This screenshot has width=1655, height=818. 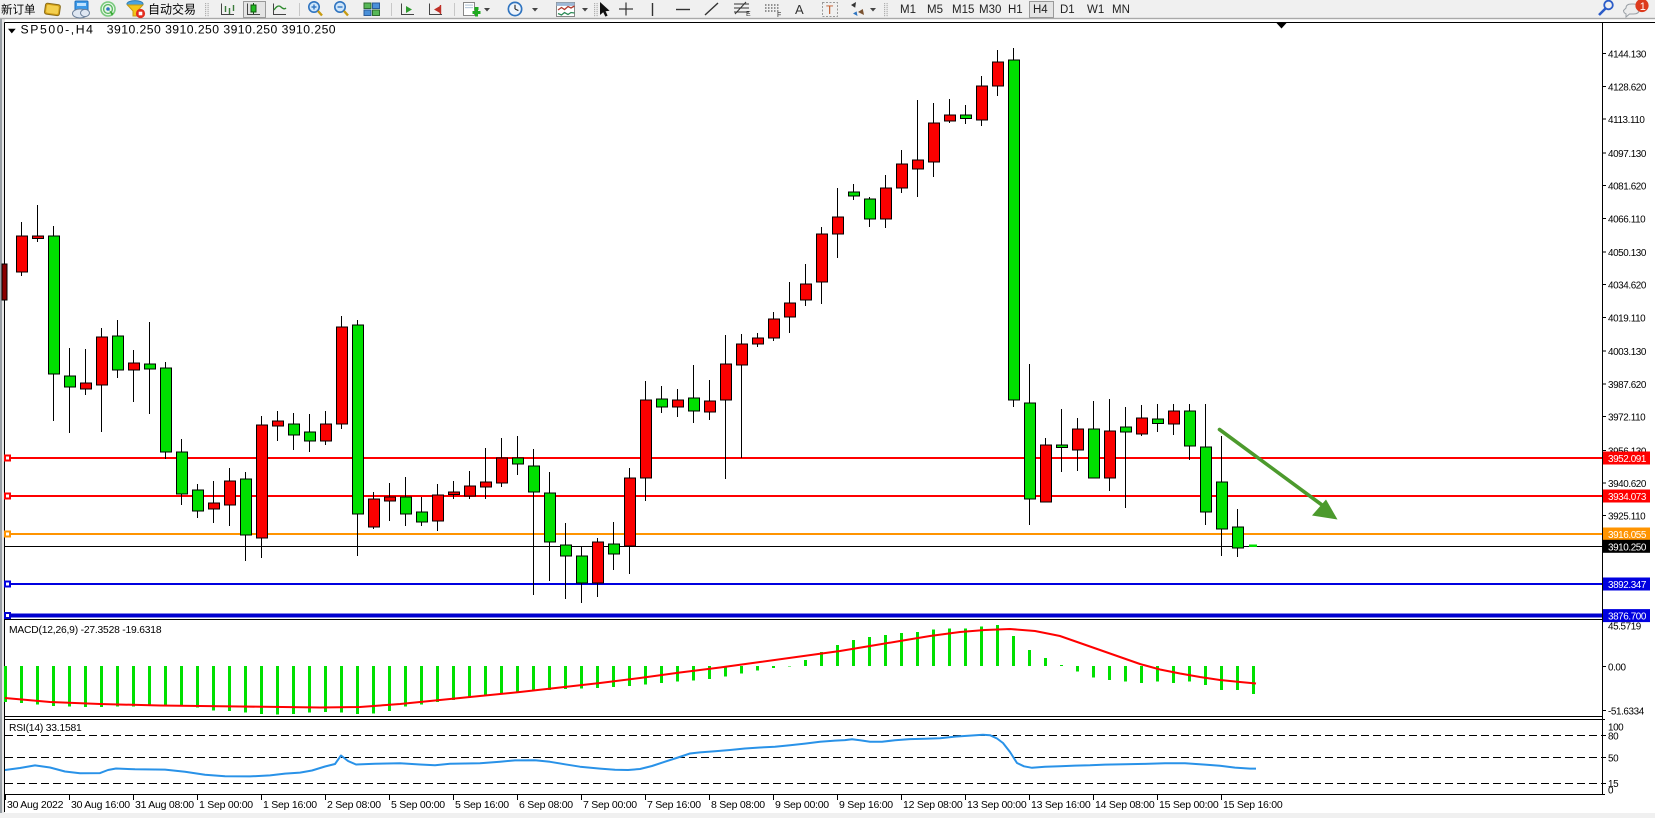 I want to click on svg-text: 100, so click(x=1616, y=727).